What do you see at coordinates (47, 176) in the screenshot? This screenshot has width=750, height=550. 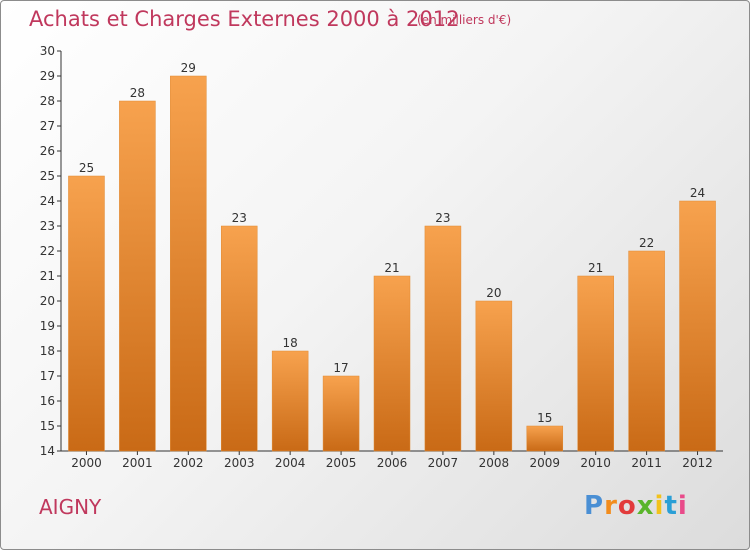 I see `y-tick-label: 25` at bounding box center [47, 176].